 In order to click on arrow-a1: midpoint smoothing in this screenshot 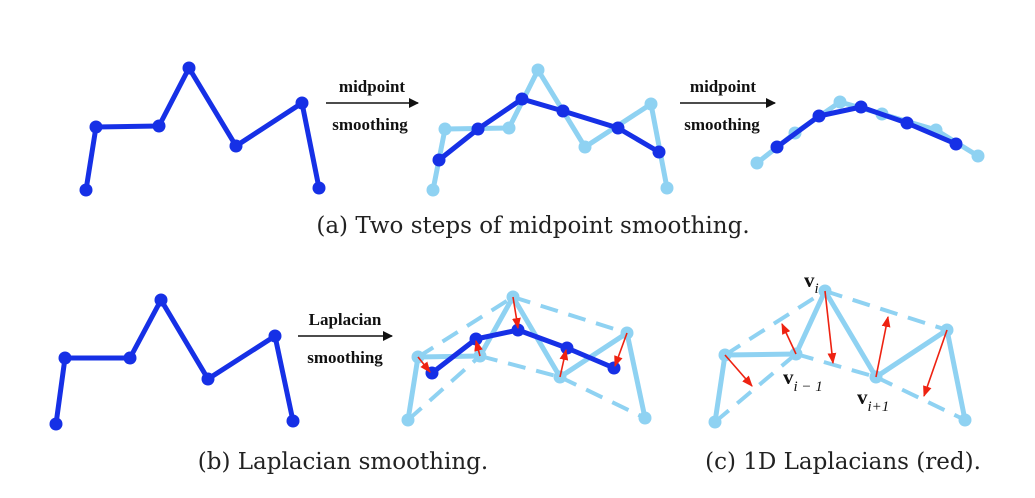, I will do `click(372, 105)`.